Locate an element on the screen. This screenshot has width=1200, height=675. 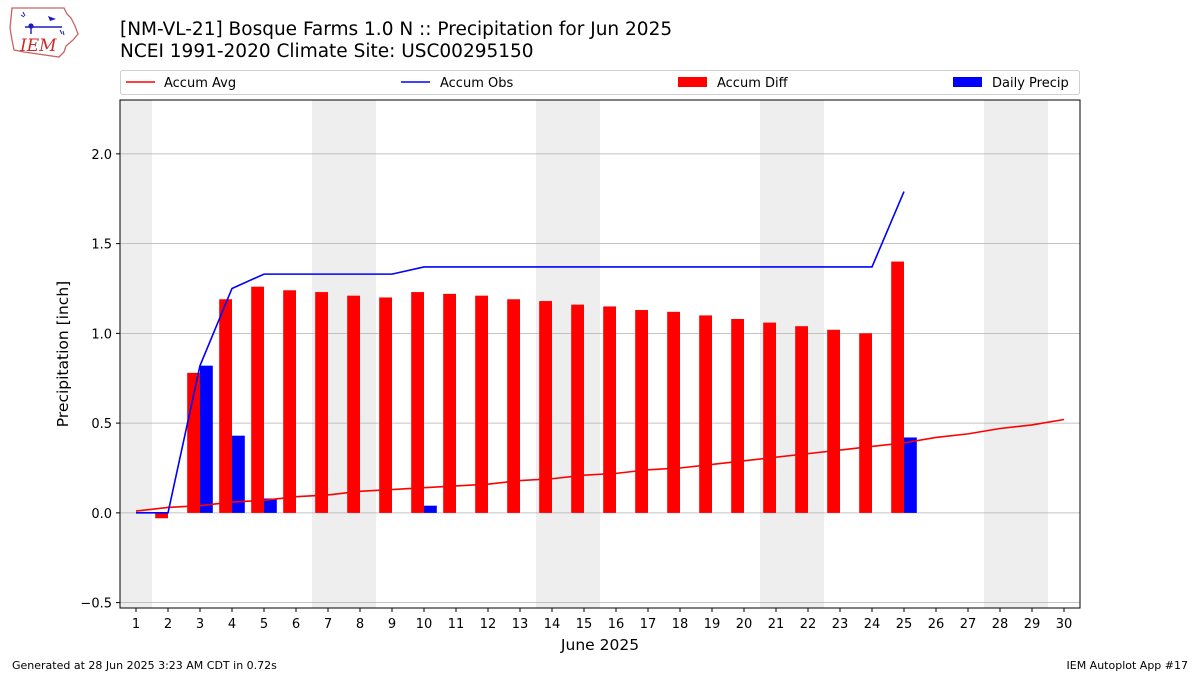
x-tick-label-12: 12 is located at coordinates (488, 624).